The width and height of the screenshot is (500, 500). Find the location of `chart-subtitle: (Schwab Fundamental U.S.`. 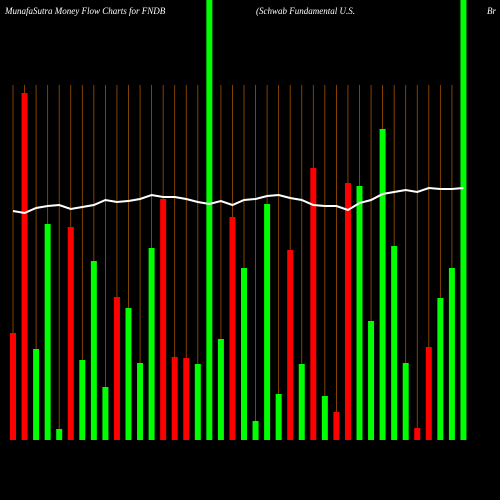

chart-subtitle: (Schwab Fundamental U.S. is located at coordinates (305, 11).